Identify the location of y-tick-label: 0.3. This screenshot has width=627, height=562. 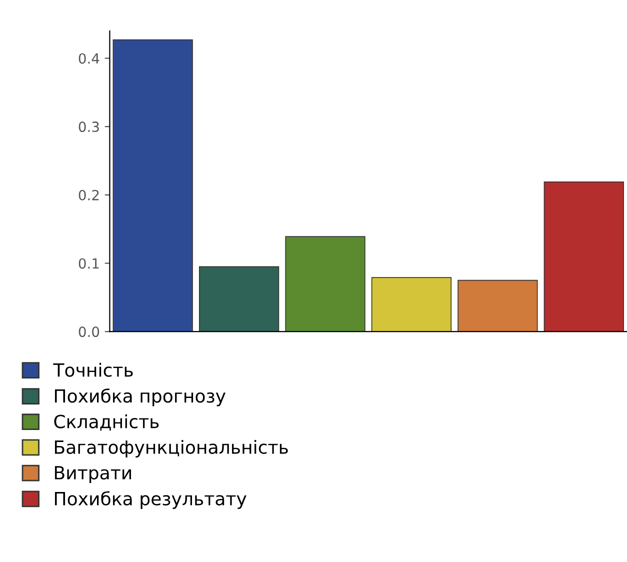
(88, 127).